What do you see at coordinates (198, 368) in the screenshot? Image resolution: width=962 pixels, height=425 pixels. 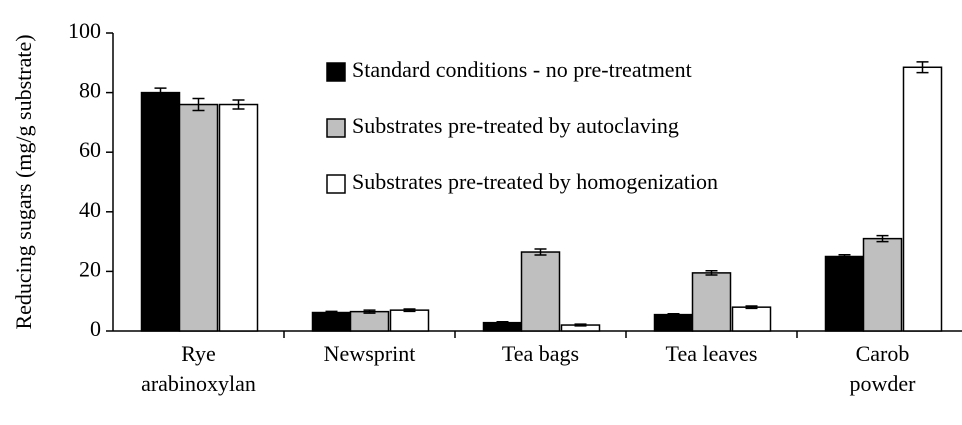 I see `x-tick-label: Rye arabinoxylan` at bounding box center [198, 368].